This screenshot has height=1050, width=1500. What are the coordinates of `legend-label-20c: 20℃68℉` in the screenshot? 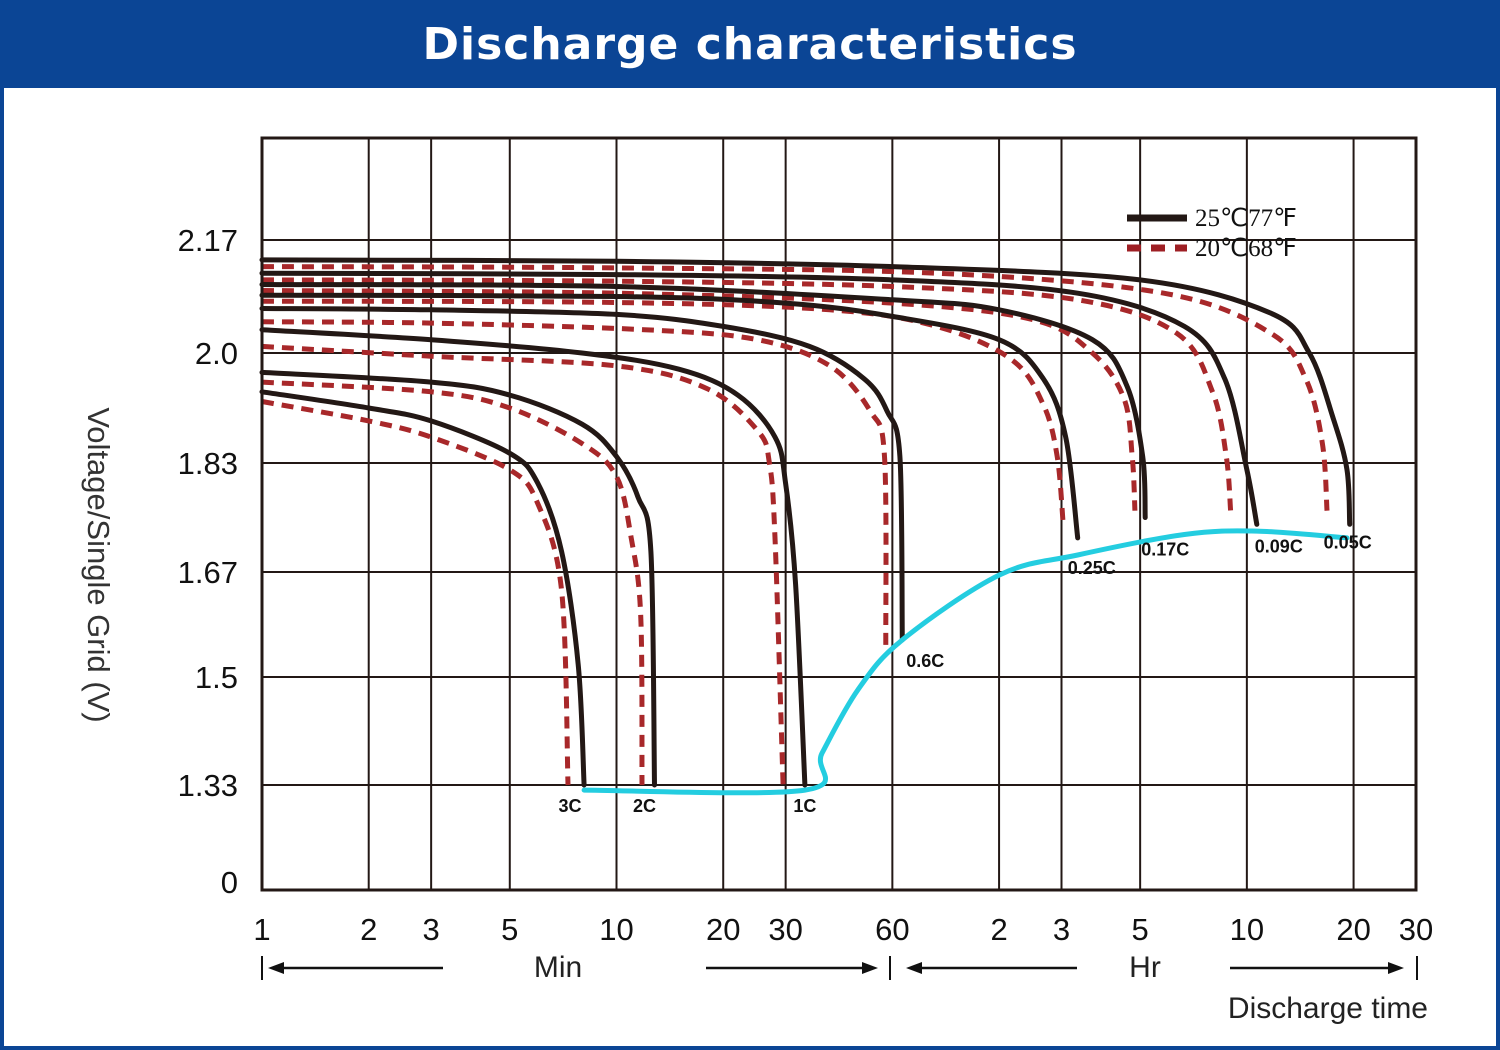 It's located at (1246, 248).